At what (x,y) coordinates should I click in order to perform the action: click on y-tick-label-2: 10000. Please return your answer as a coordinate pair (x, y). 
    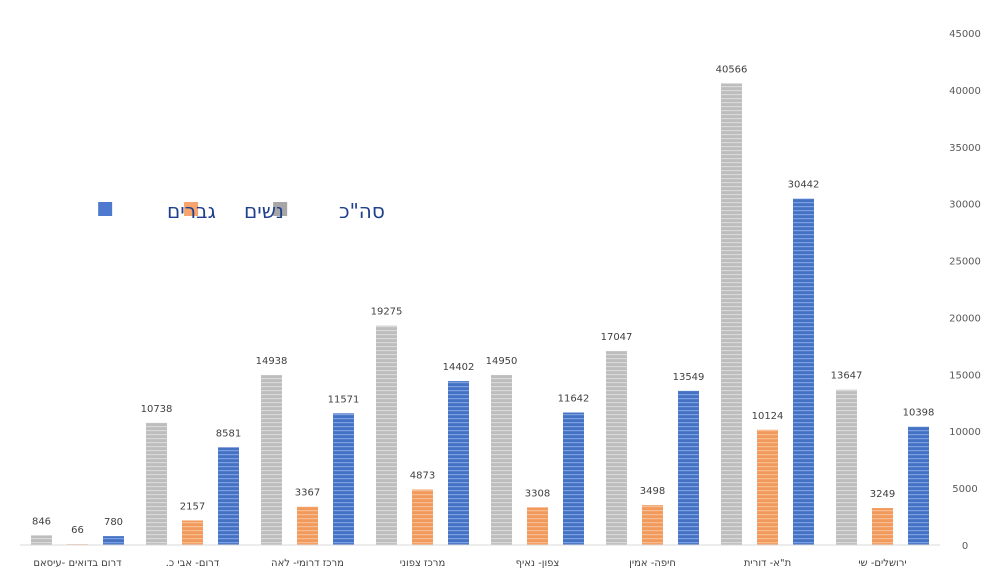
    Looking at the image, I should click on (965, 432).